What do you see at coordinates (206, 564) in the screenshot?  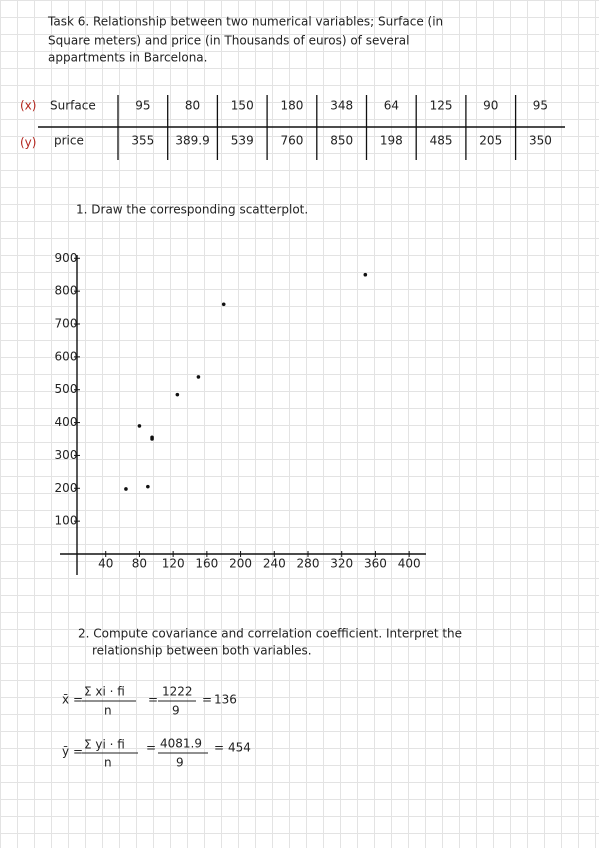 I see `x-tick-label: 160` at bounding box center [206, 564].